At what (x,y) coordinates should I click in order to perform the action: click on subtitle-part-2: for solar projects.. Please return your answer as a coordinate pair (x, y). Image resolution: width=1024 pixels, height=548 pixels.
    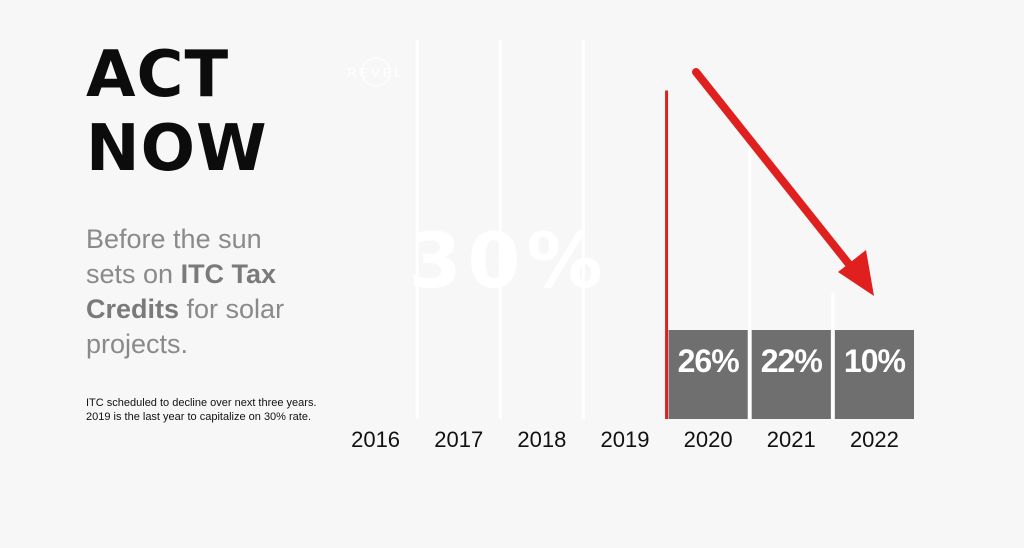
    Looking at the image, I should click on (185, 326).